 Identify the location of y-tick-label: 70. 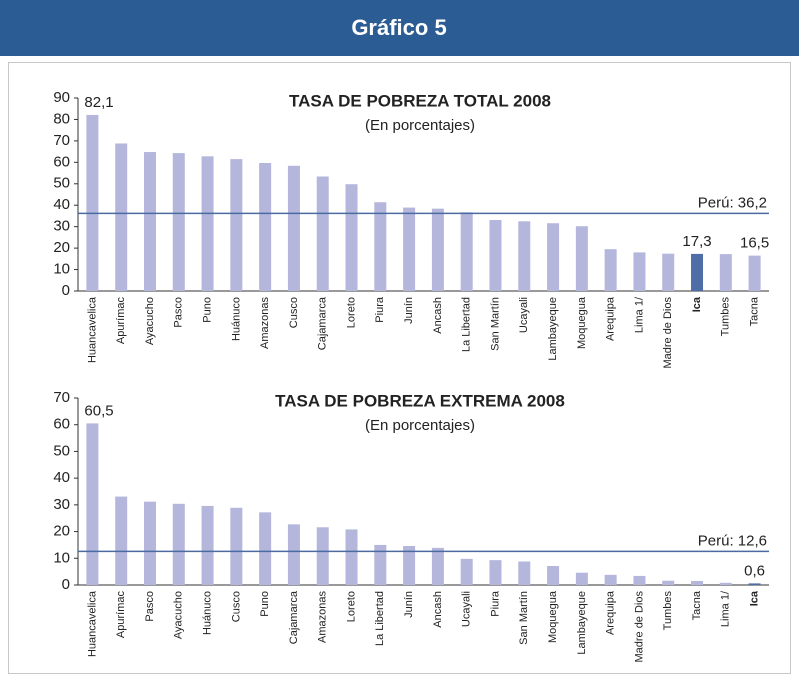
(61, 397).